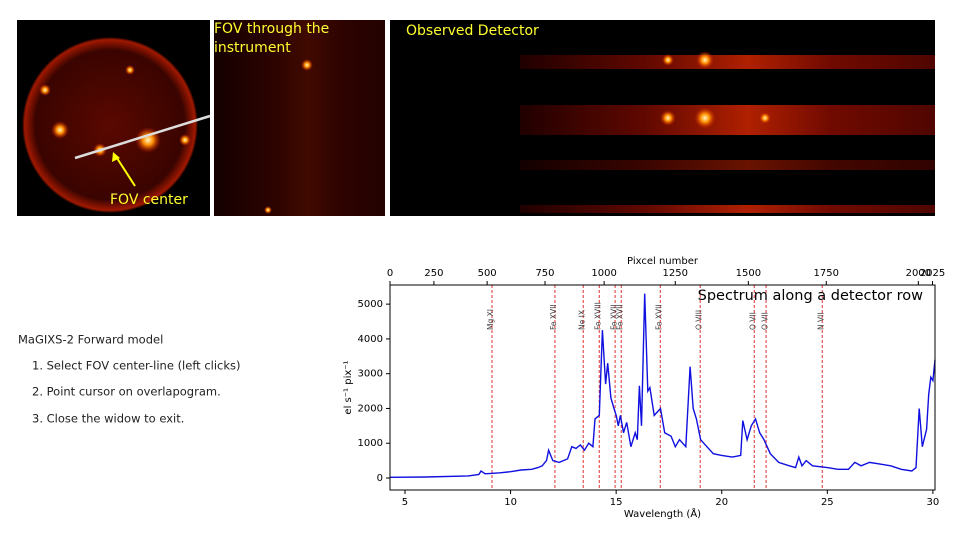 Image resolution: width=960 pixels, height=540 pixels. Describe the element at coordinates (510, 502) in the screenshot. I see `x-tick-label: 10` at that location.